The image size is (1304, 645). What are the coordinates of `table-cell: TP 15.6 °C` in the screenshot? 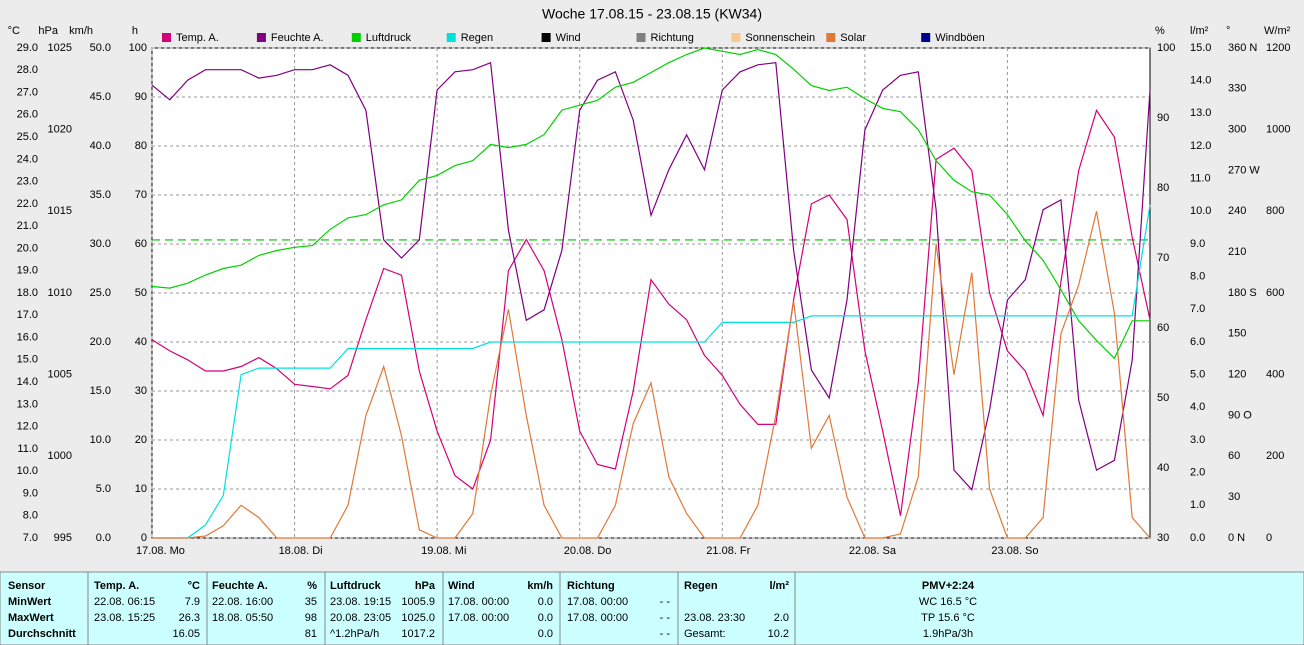 It's located at (948, 618).